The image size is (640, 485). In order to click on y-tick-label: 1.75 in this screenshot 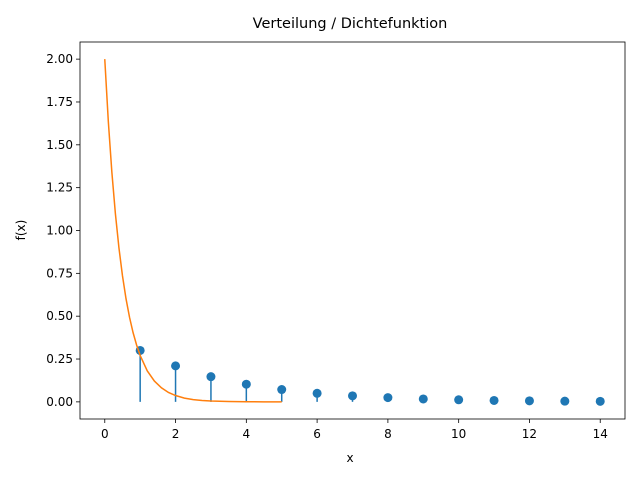, I will do `click(59, 102)`.